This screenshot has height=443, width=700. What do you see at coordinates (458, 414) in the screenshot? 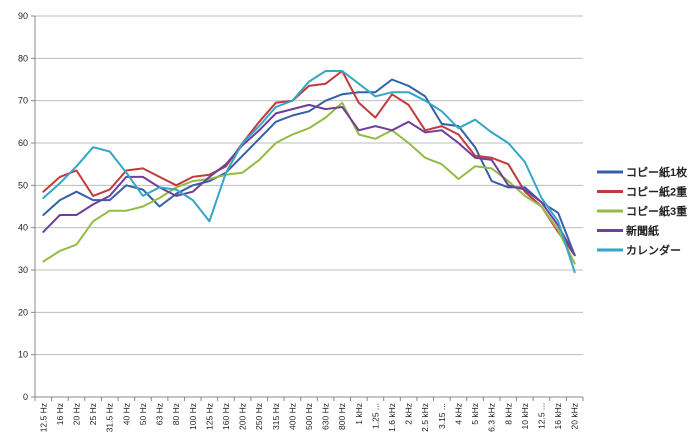
I see `x-tick-label: 4 kHz` at bounding box center [458, 414].